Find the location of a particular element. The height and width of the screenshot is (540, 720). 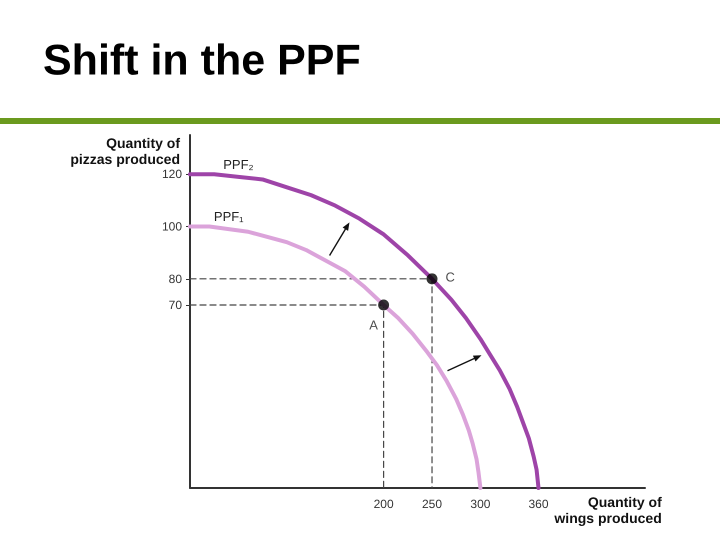

y-axis-title: Quantity of pizzas produced is located at coordinates (125, 151).